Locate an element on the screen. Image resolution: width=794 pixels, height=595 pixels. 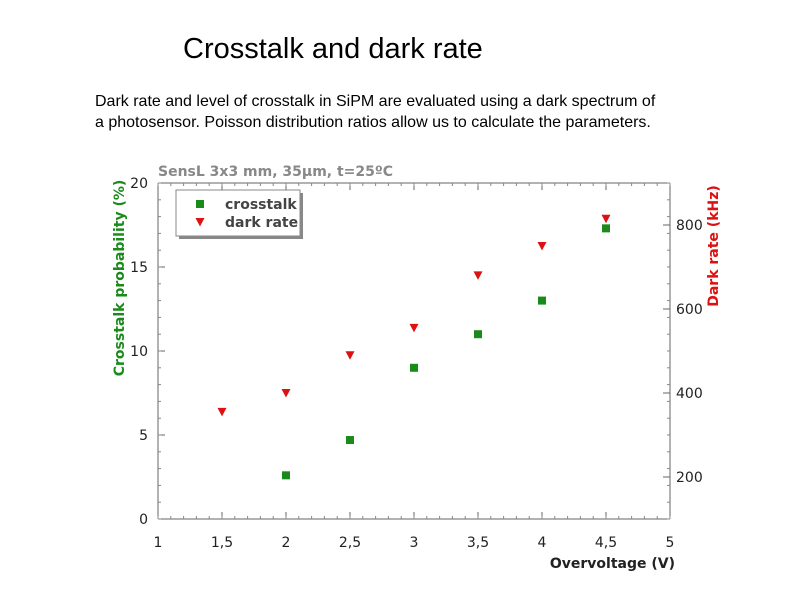
x-tick-label: 5 is located at coordinates (670, 543).